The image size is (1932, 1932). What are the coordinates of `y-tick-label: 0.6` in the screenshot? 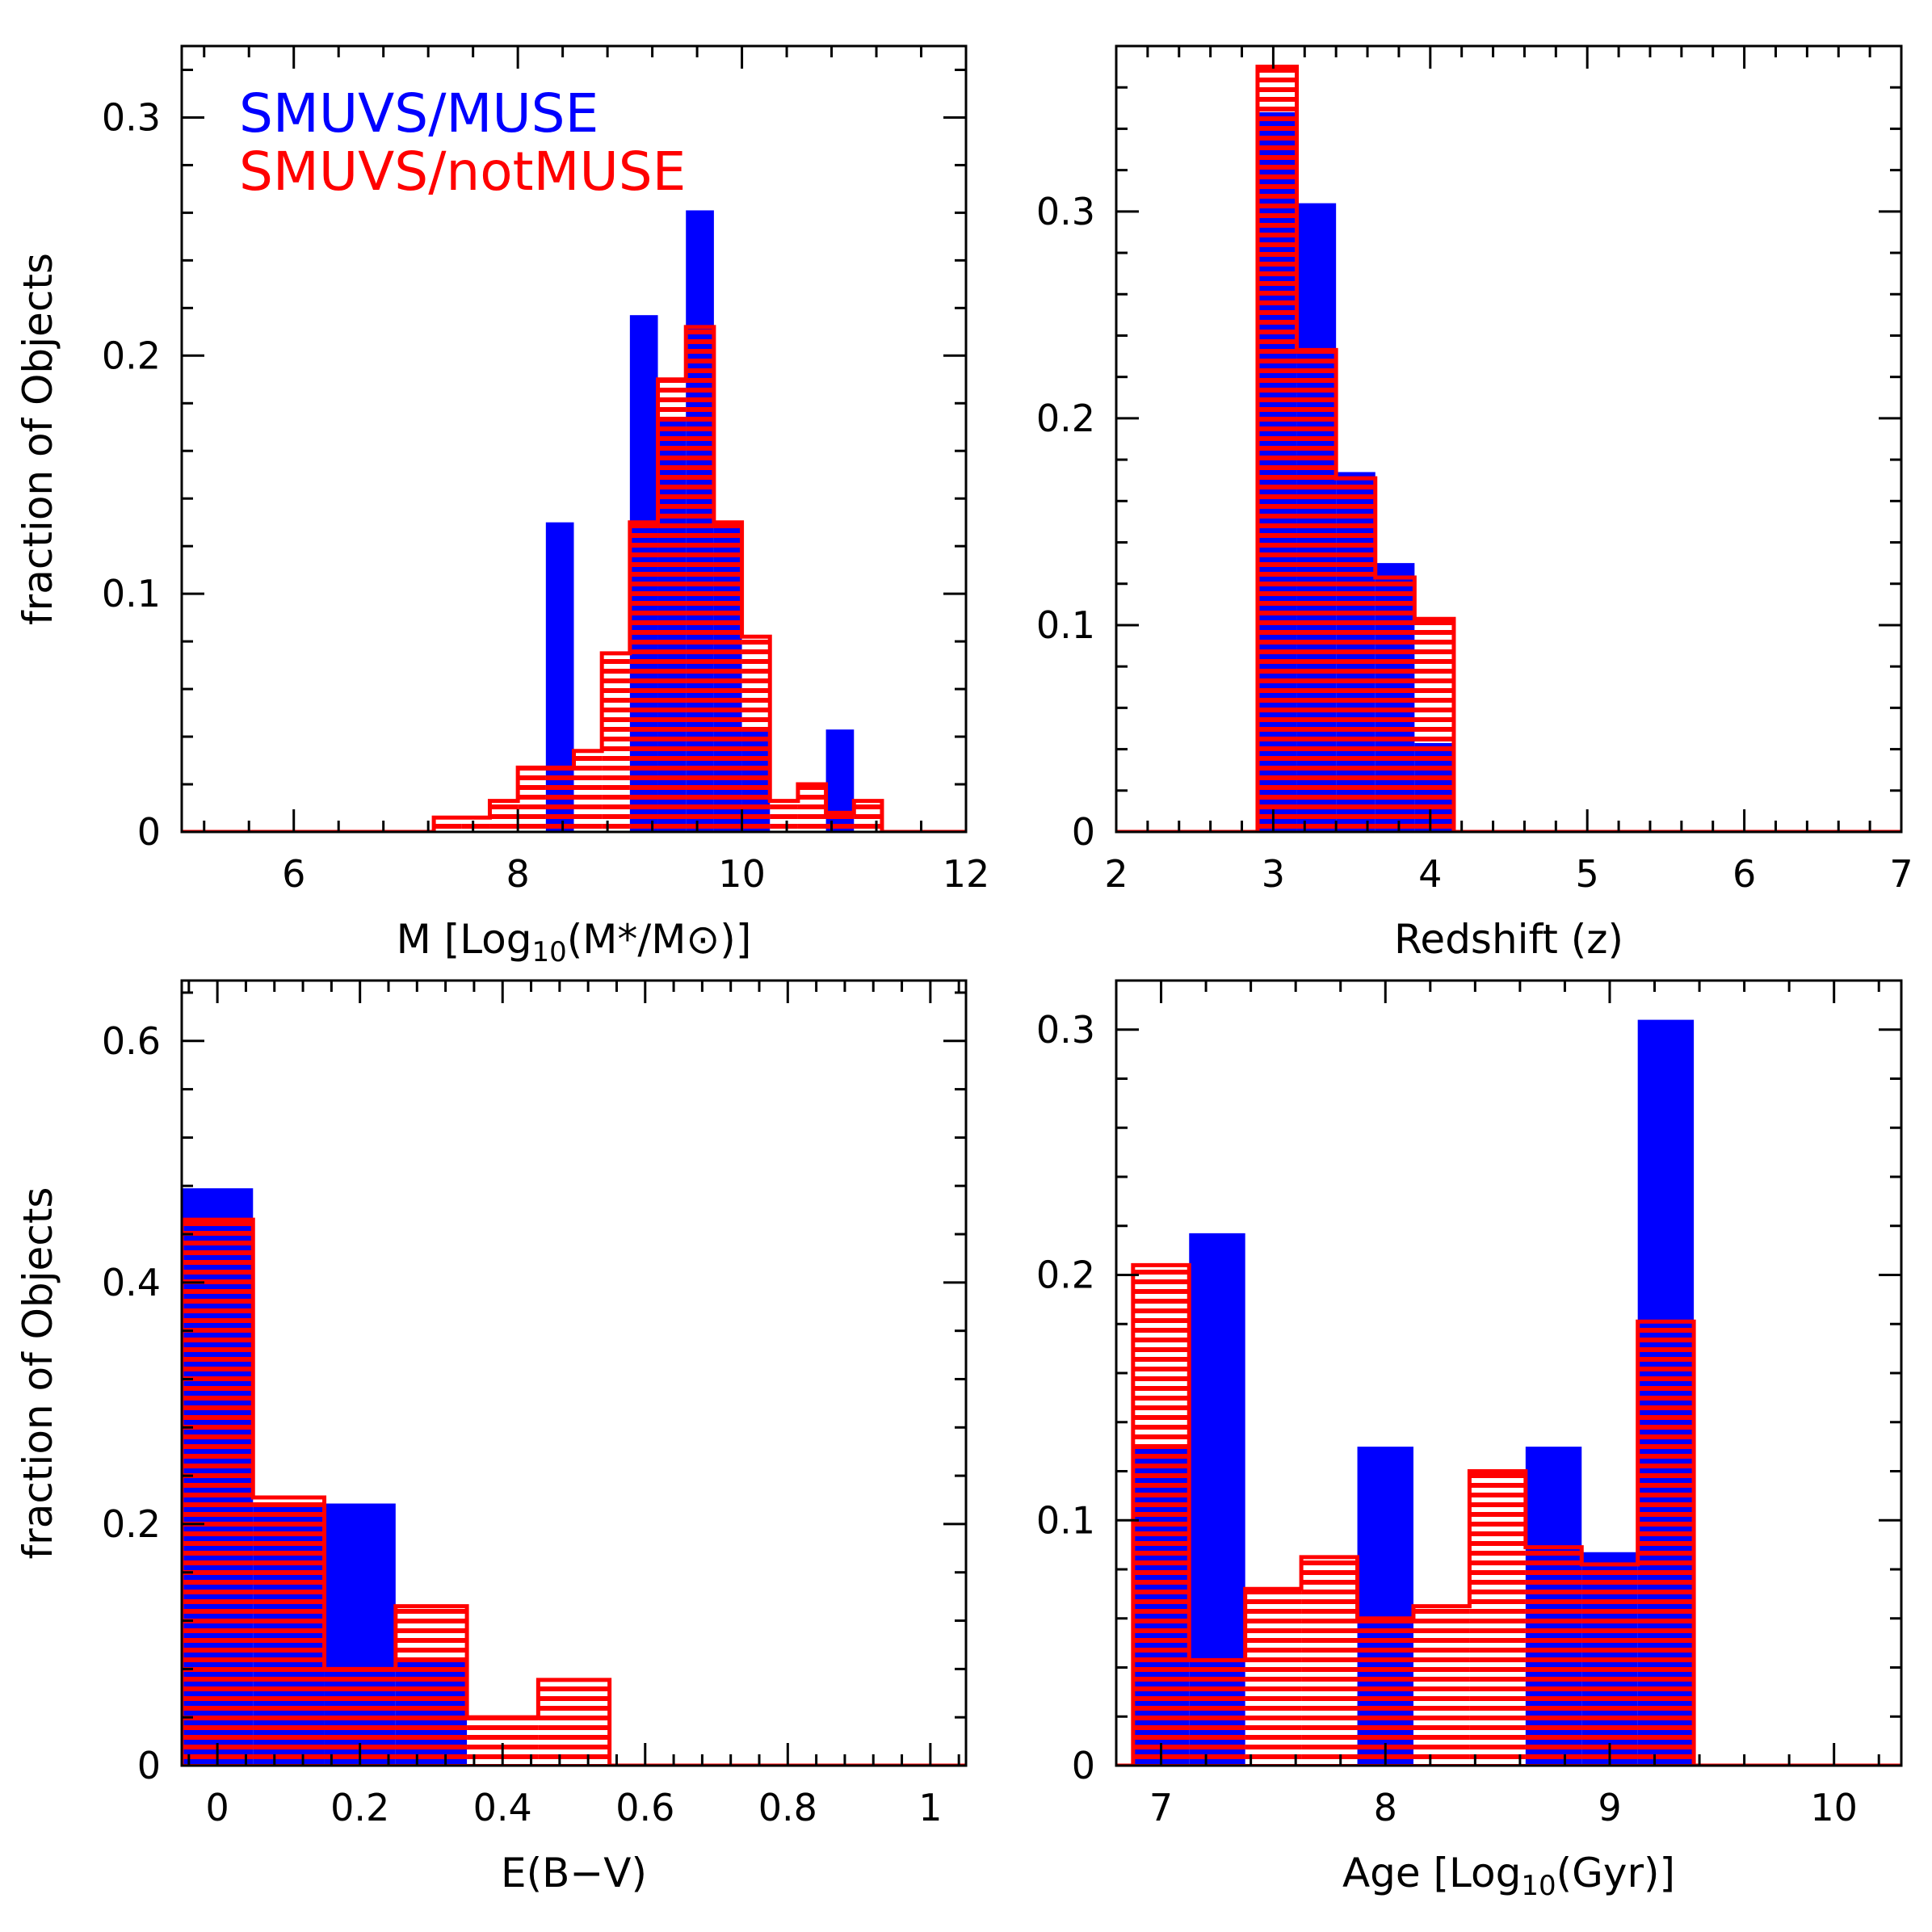 It's located at (132, 1041).